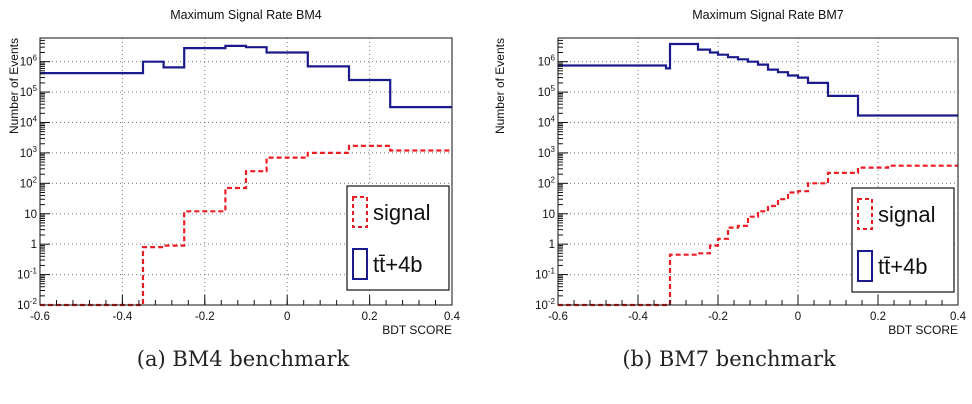 The image size is (972, 404). I want to click on chart-title: Maximum Signal Rate BM7, so click(767, 15).